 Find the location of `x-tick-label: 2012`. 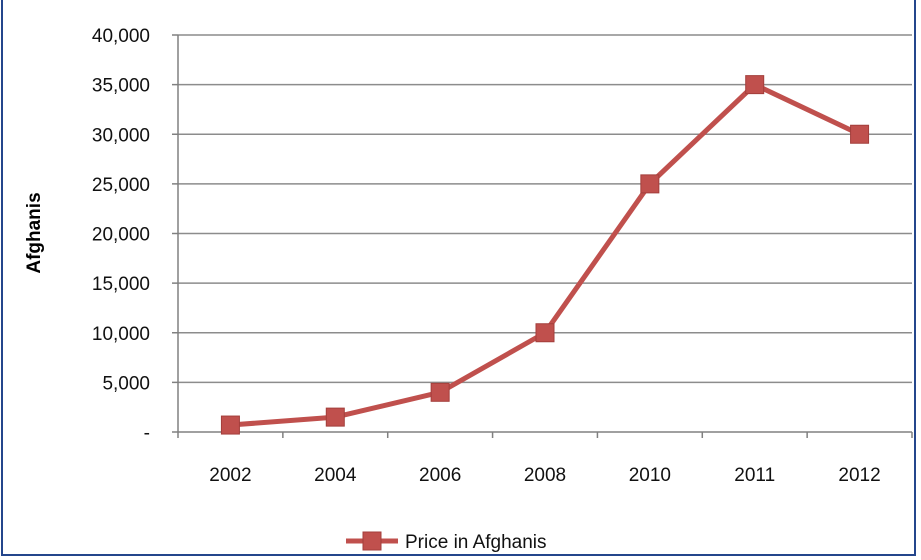

x-tick-label: 2012 is located at coordinates (859, 475).